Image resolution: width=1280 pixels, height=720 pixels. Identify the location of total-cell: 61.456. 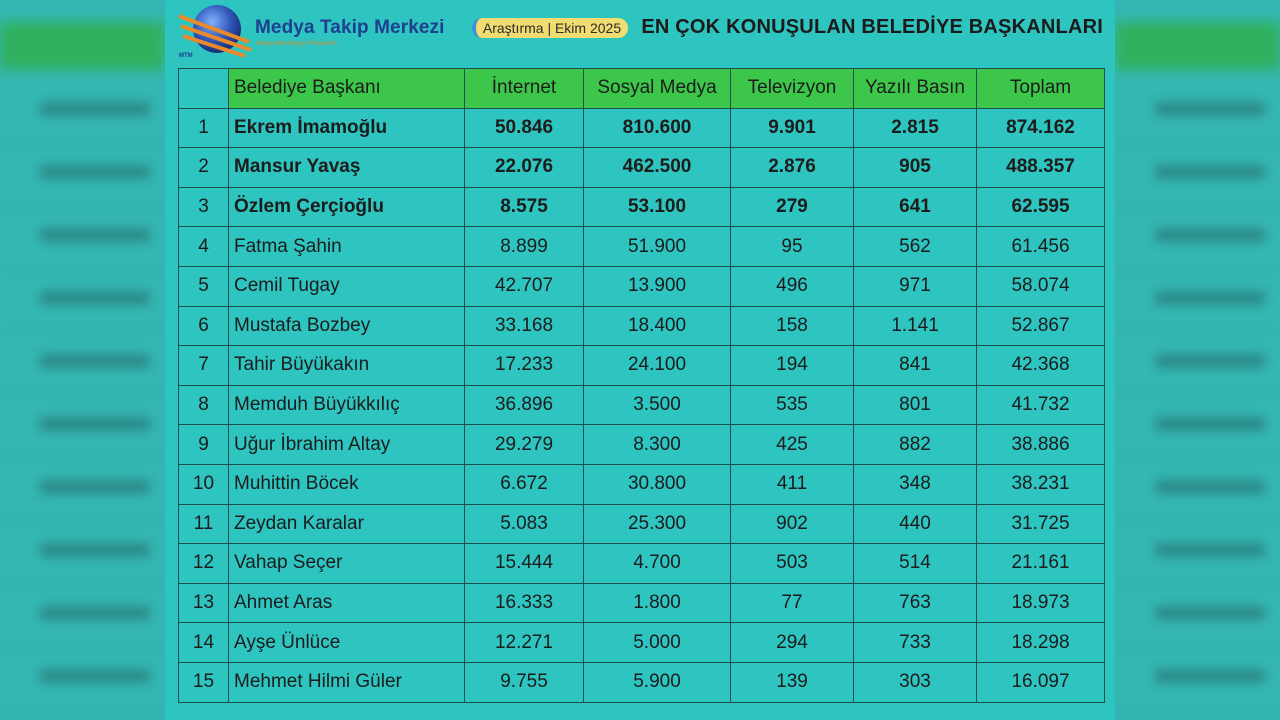
(1040, 246).